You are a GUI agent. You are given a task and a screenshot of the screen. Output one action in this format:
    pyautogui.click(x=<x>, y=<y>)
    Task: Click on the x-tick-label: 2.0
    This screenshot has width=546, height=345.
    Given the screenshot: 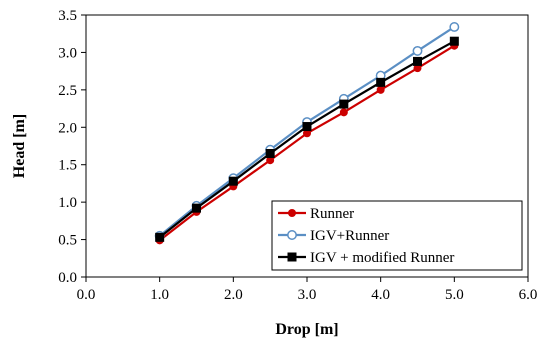 What is the action you would take?
    pyautogui.click(x=233, y=295)
    